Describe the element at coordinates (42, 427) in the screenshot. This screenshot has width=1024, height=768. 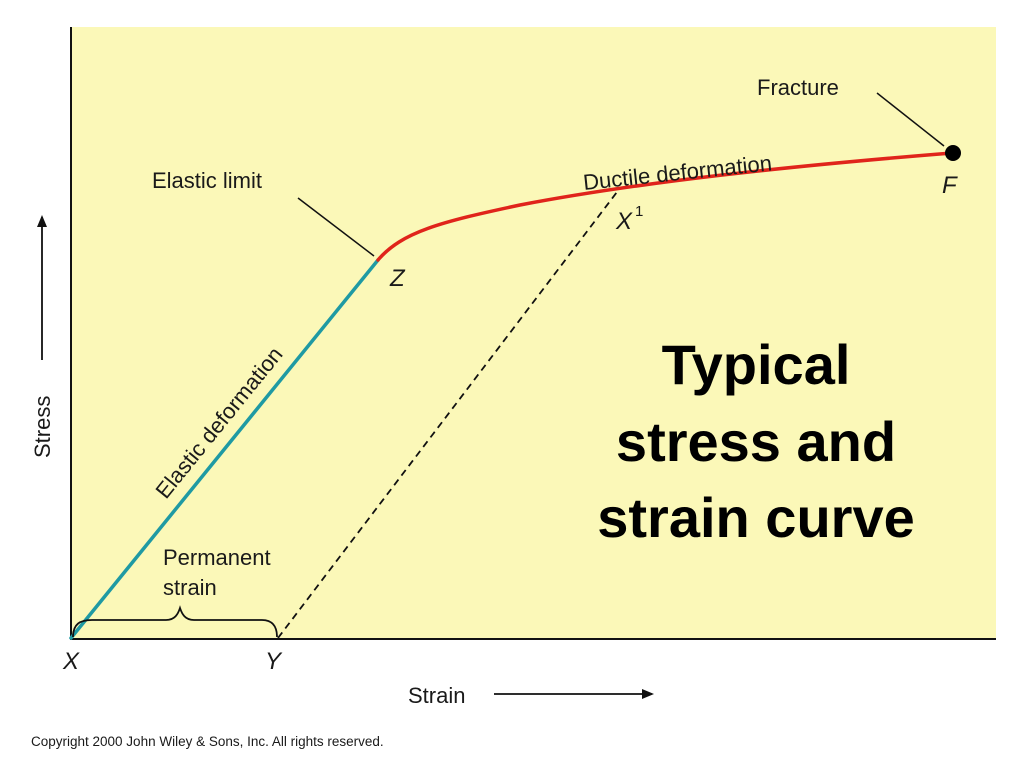
I see `y-axis-label: Stress` at that location.